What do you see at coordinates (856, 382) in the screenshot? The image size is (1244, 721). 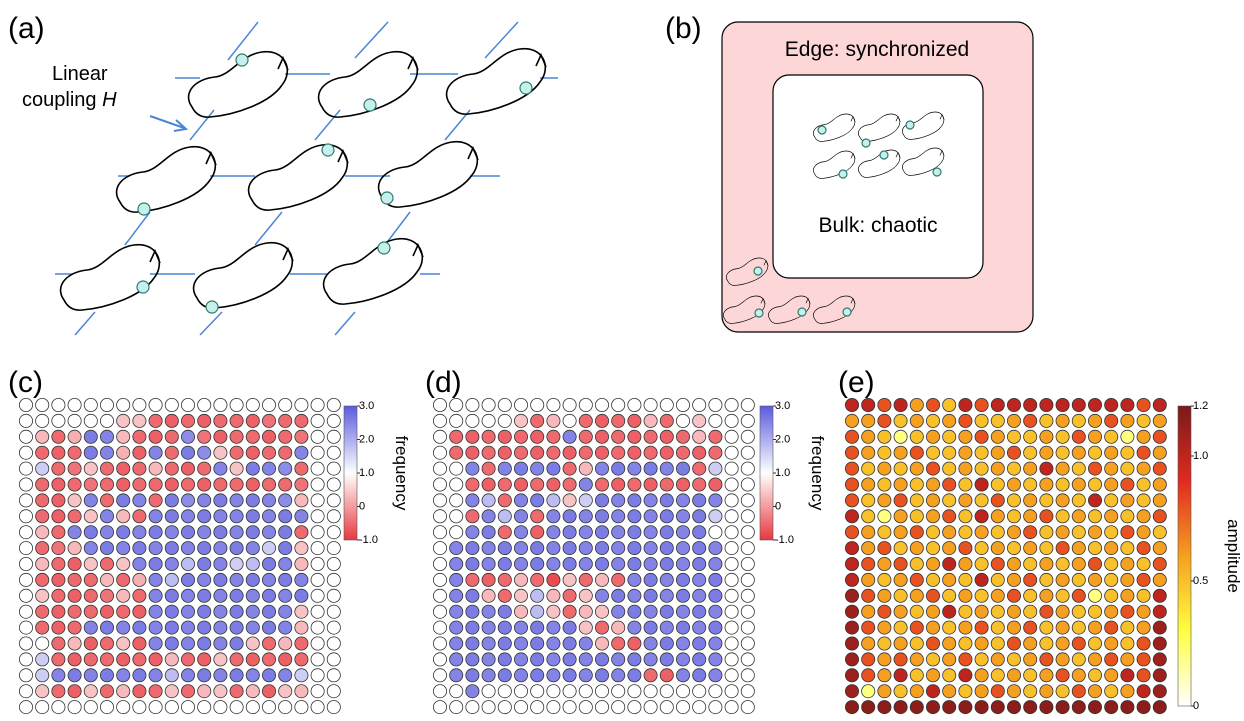 I see `panel-label: (e)` at bounding box center [856, 382].